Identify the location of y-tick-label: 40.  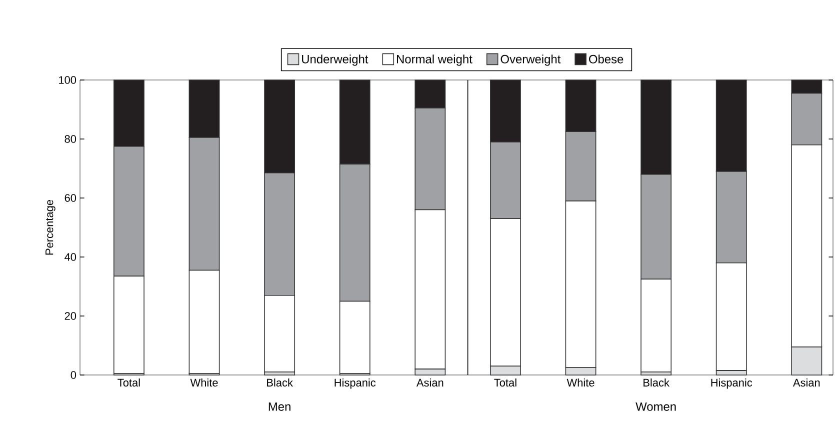
(70, 257).